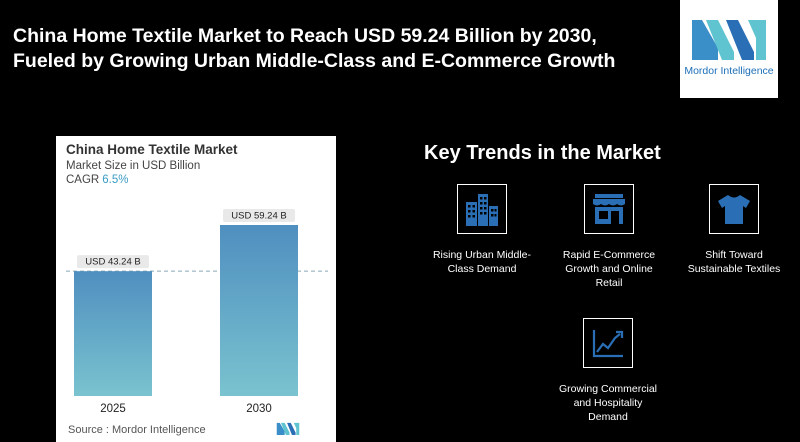 This screenshot has height=442, width=800. What do you see at coordinates (542, 153) in the screenshot?
I see `trends-title: Key Trends in the Market` at bounding box center [542, 153].